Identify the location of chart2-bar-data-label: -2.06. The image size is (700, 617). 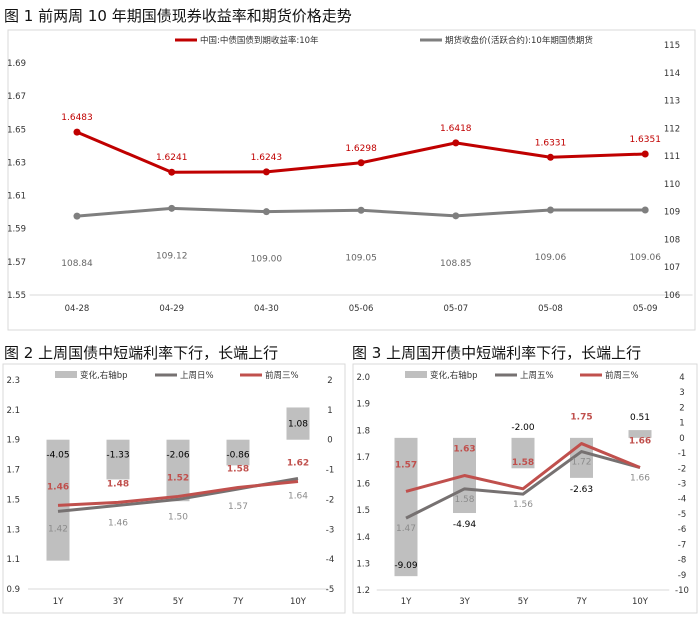
(178, 456).